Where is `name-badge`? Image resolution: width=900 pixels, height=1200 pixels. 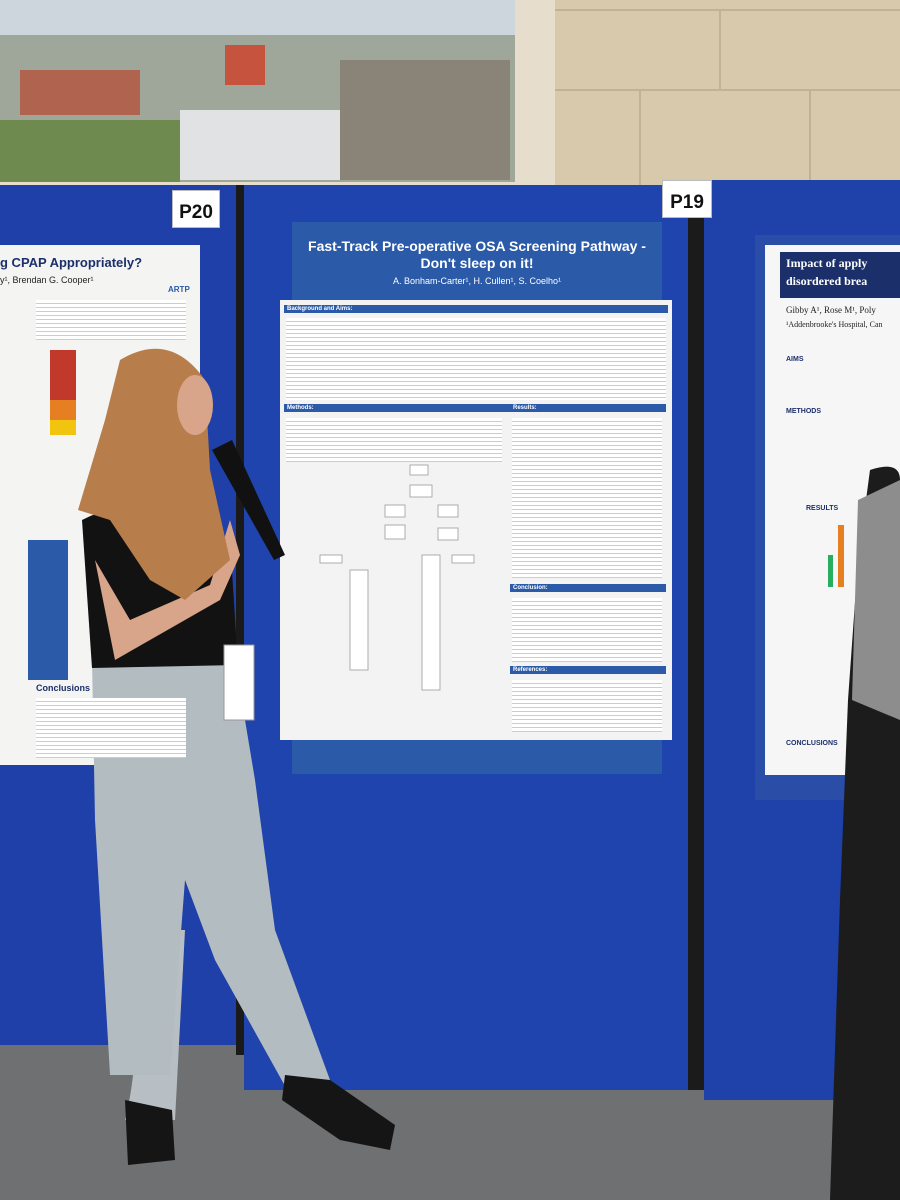
name-badge is located at coordinates (239, 682).